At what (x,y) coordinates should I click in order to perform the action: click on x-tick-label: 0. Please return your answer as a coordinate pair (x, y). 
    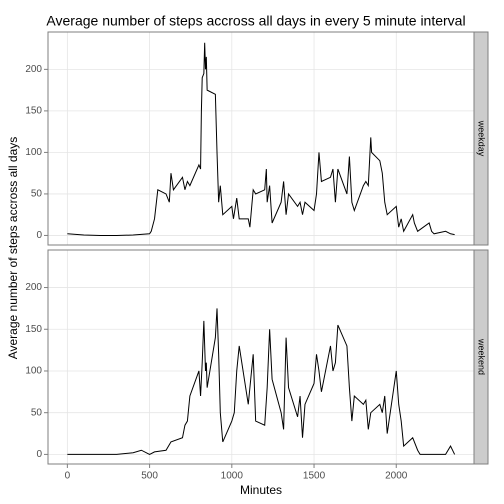
    Looking at the image, I should click on (68, 476).